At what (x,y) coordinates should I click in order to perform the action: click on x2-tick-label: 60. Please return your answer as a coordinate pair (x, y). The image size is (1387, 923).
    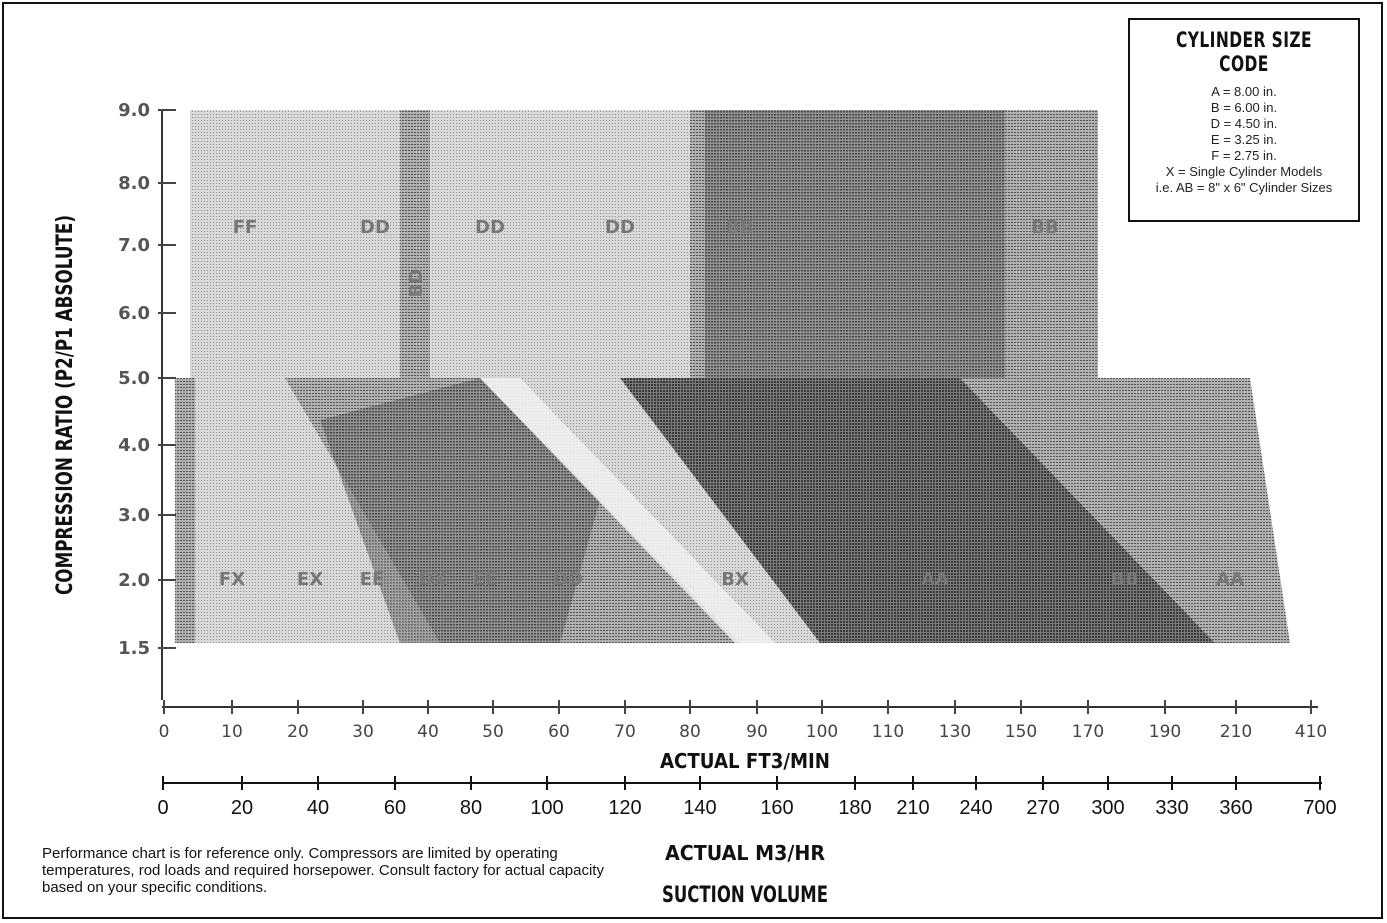
    Looking at the image, I should click on (395, 808).